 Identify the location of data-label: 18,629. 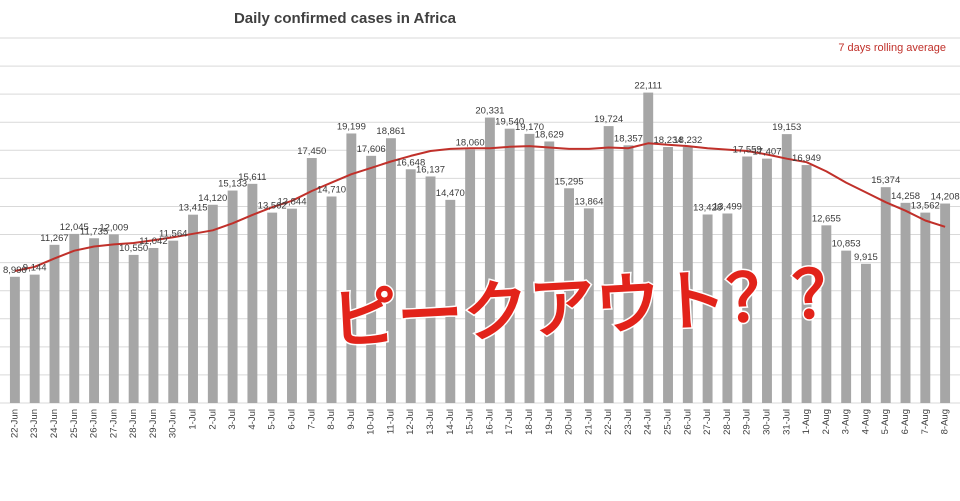
(549, 134).